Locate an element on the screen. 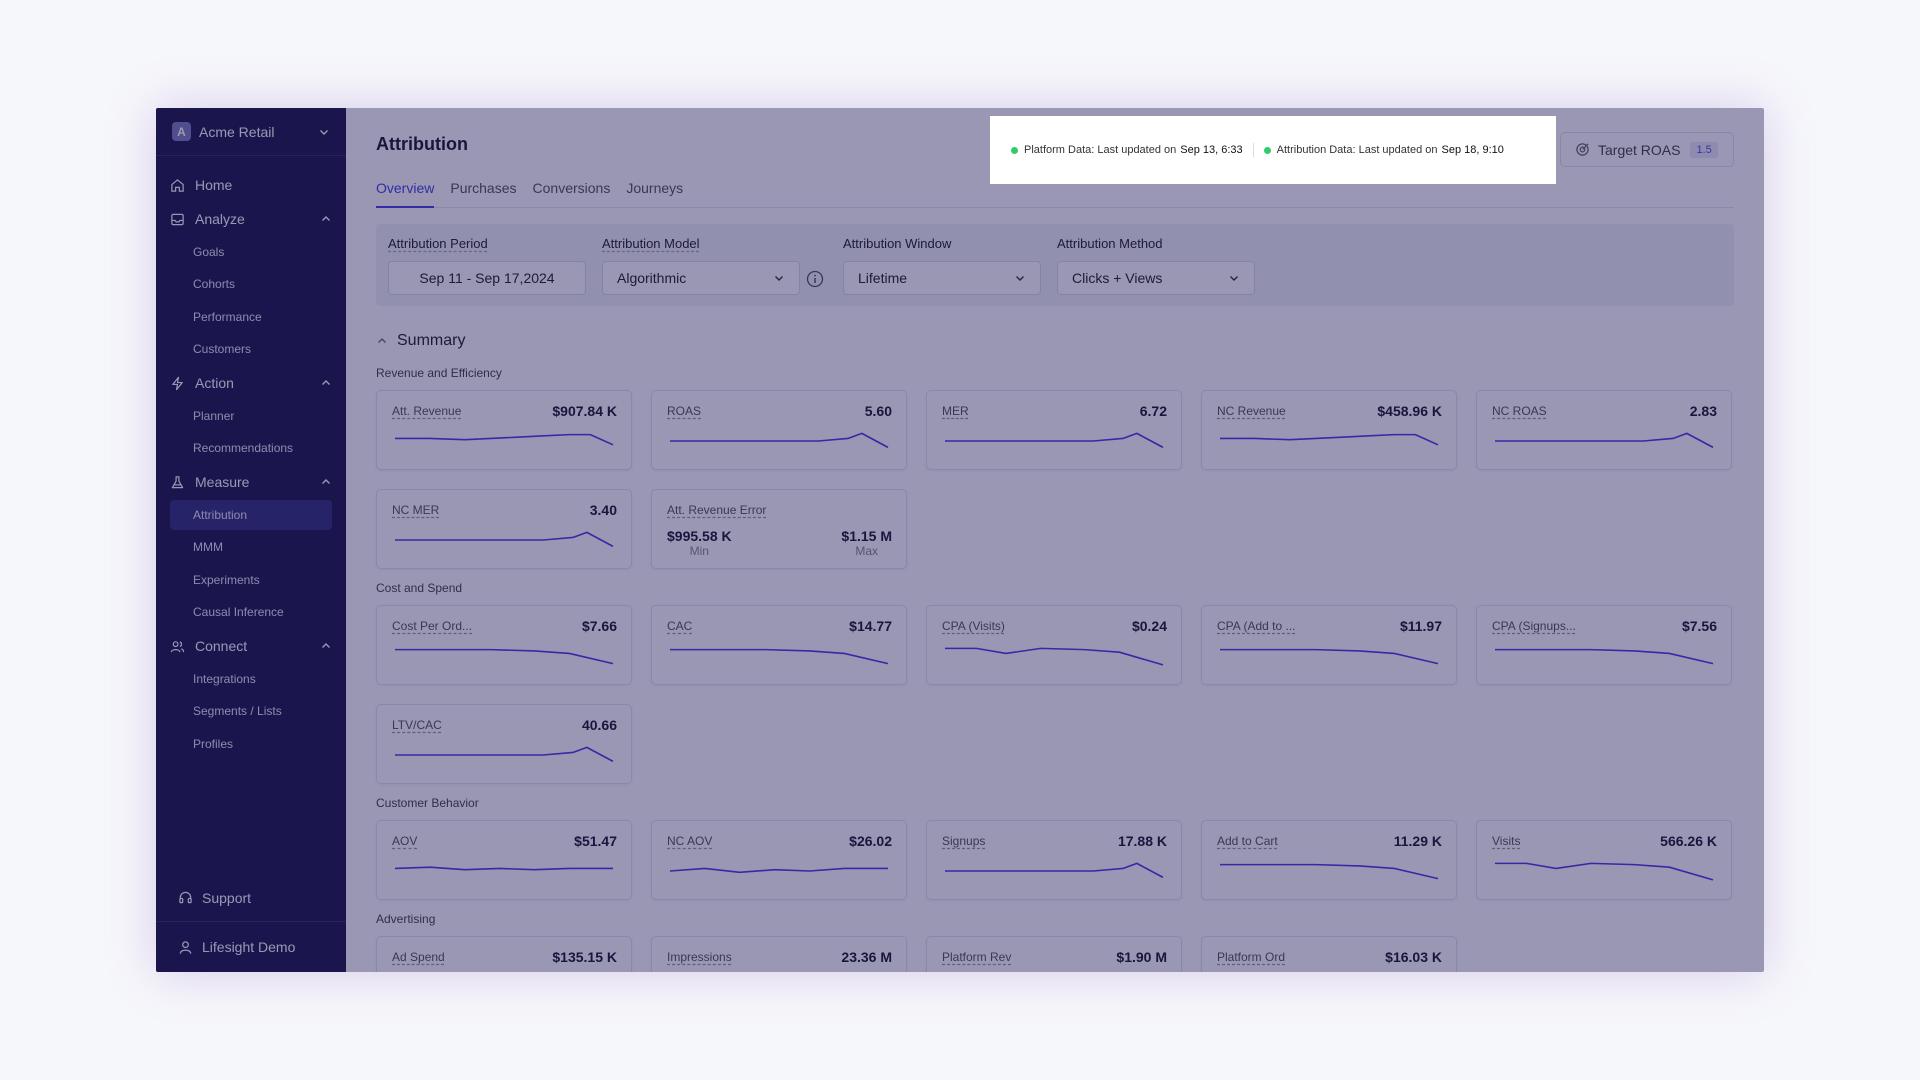 The width and height of the screenshot is (1920, 1080). metric-card: NC Revenue $458.96 K is located at coordinates (1329, 430).